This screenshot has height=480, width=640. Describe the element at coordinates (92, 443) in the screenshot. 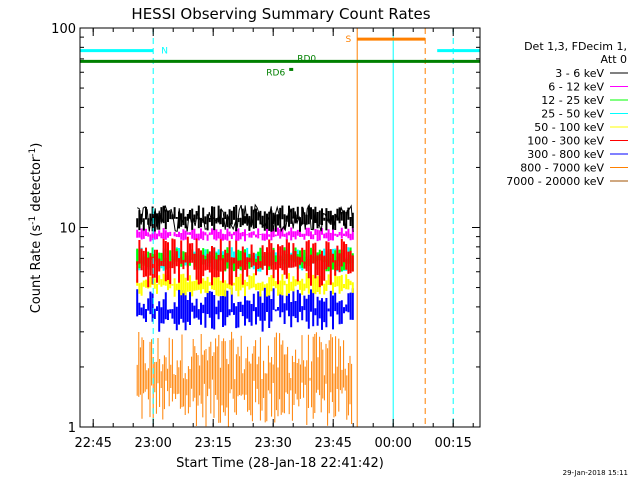

I see `x-tick-label-0: 22:45` at that location.